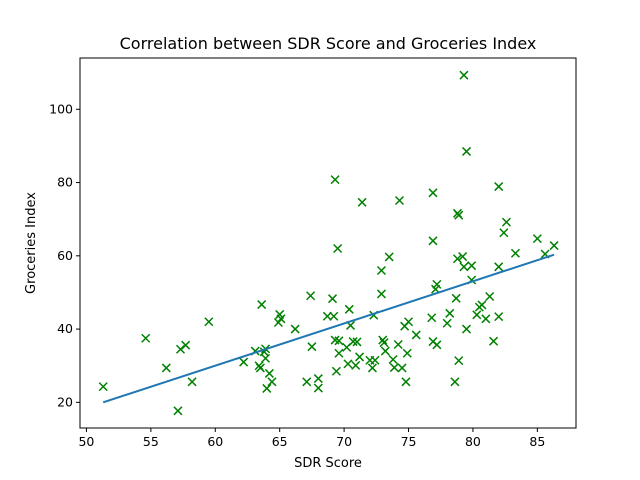 The width and height of the screenshot is (640, 480). What do you see at coordinates (86, 441) in the screenshot?
I see `x-tick-label: 50` at bounding box center [86, 441].